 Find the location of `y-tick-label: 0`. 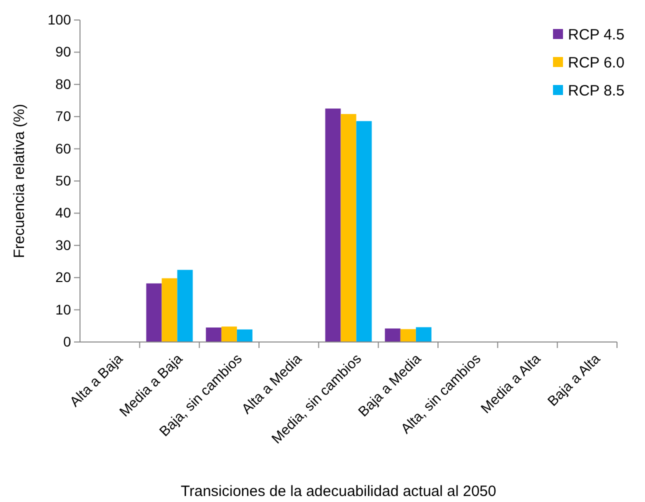

y-tick-label: 0 is located at coordinates (67, 341).